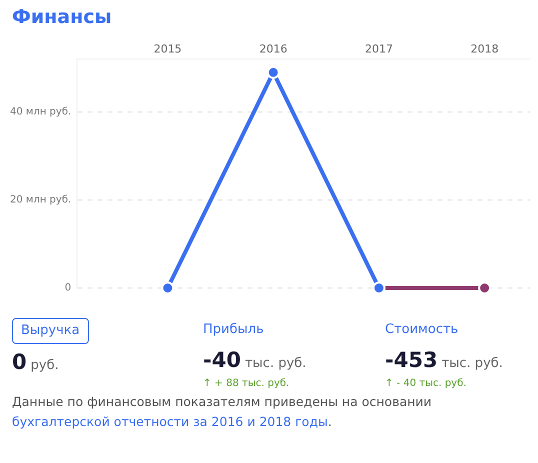  Describe the element at coordinates (378, 49) in the screenshot. I see `x-tick-label: 2017` at that location.